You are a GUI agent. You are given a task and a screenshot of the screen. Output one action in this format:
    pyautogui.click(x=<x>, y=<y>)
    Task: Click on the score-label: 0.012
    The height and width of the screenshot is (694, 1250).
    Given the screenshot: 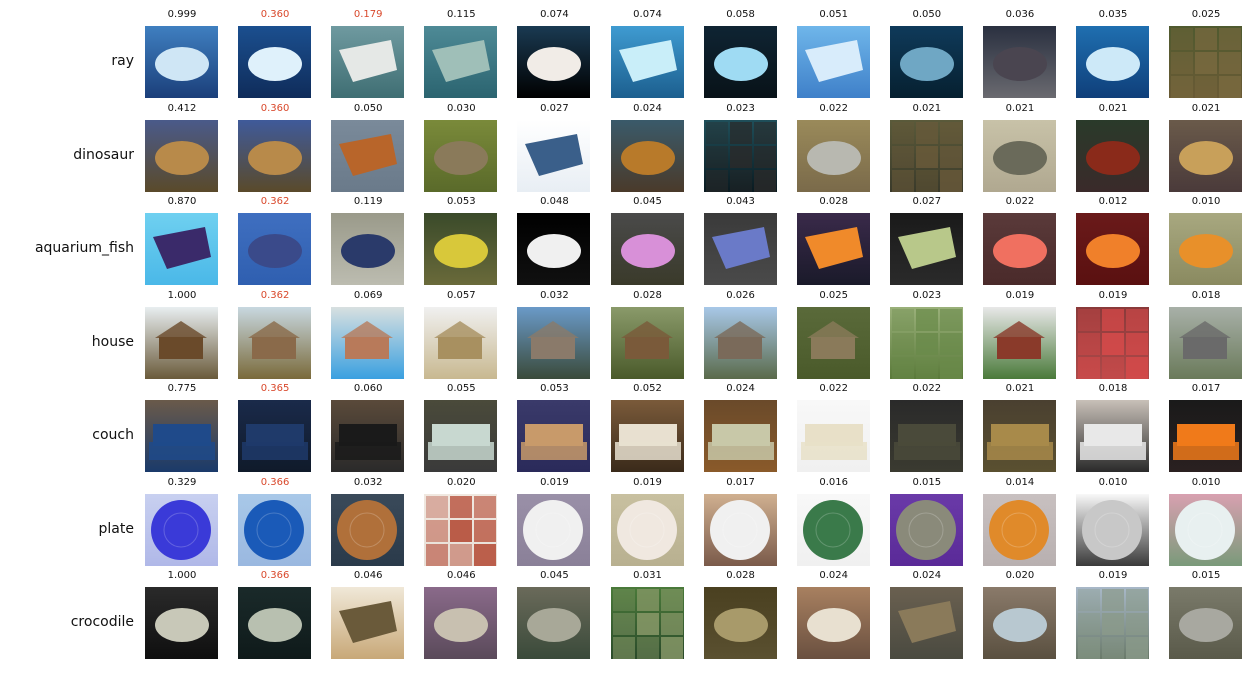 What is the action you would take?
    pyautogui.click(x=1113, y=201)
    